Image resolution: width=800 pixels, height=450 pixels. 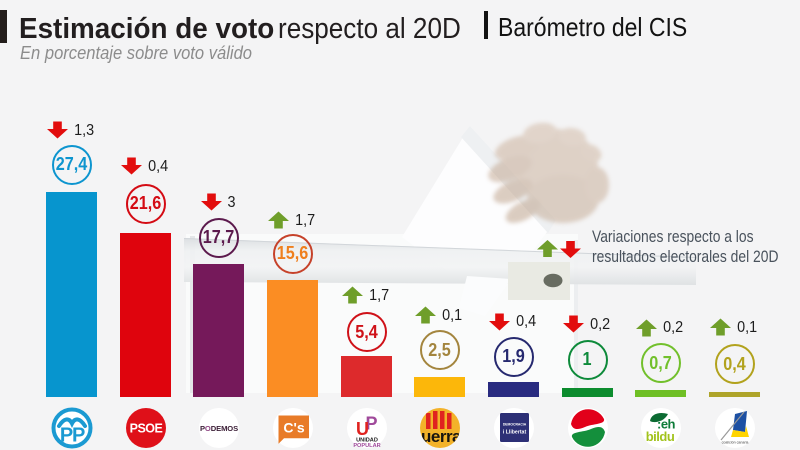 What do you see at coordinates (514, 433) in the screenshot?
I see `svg-text: i Llibertat` at bounding box center [514, 433].